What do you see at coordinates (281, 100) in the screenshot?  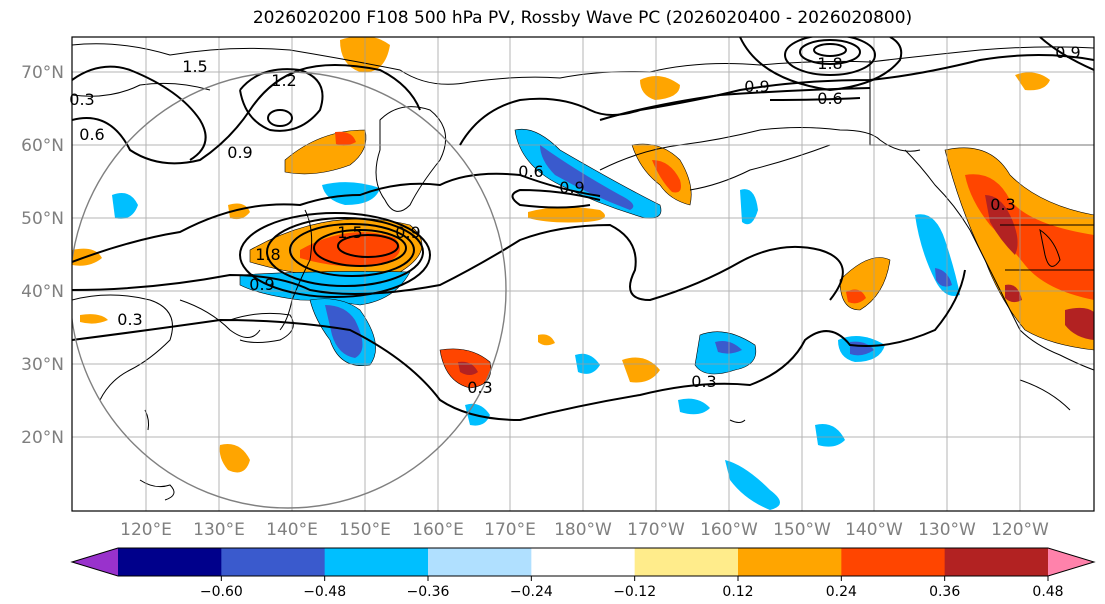 I see `contour-1.2` at bounding box center [281, 100].